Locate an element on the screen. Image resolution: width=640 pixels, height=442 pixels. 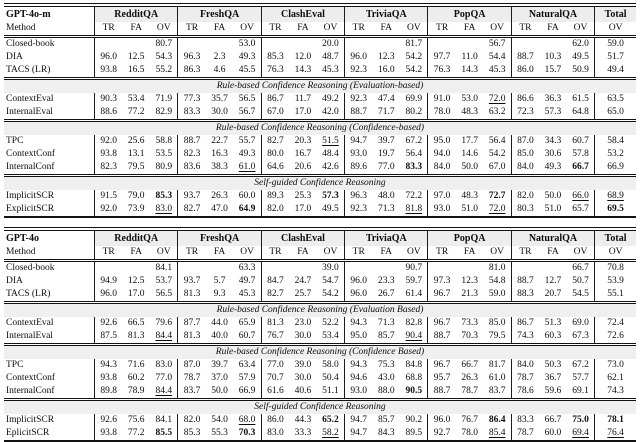
value-cell: 30.0 is located at coordinates (303, 336).